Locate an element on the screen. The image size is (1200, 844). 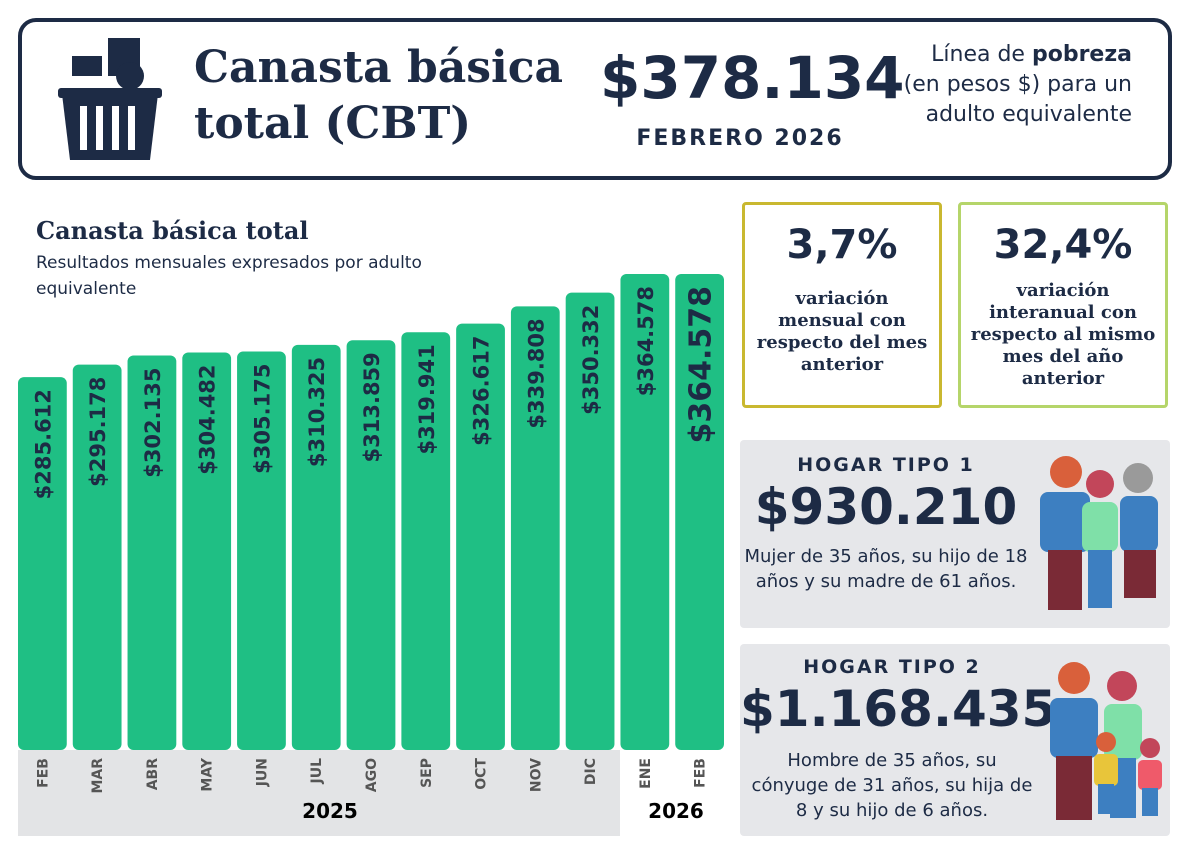
household-title: HOGAR TIPO 2 is located at coordinates (892, 667).